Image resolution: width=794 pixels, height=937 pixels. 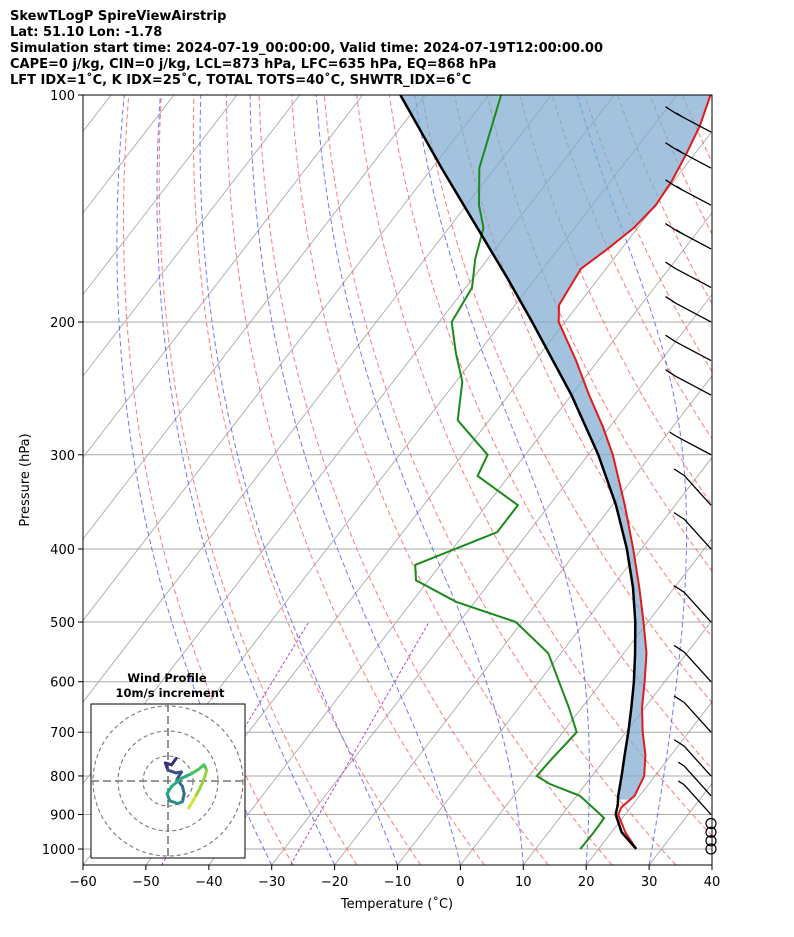 What do you see at coordinates (168, 765) in the screenshot?
I see `wind-profile-inset: Wind Profile 10m/s increment` at bounding box center [168, 765].